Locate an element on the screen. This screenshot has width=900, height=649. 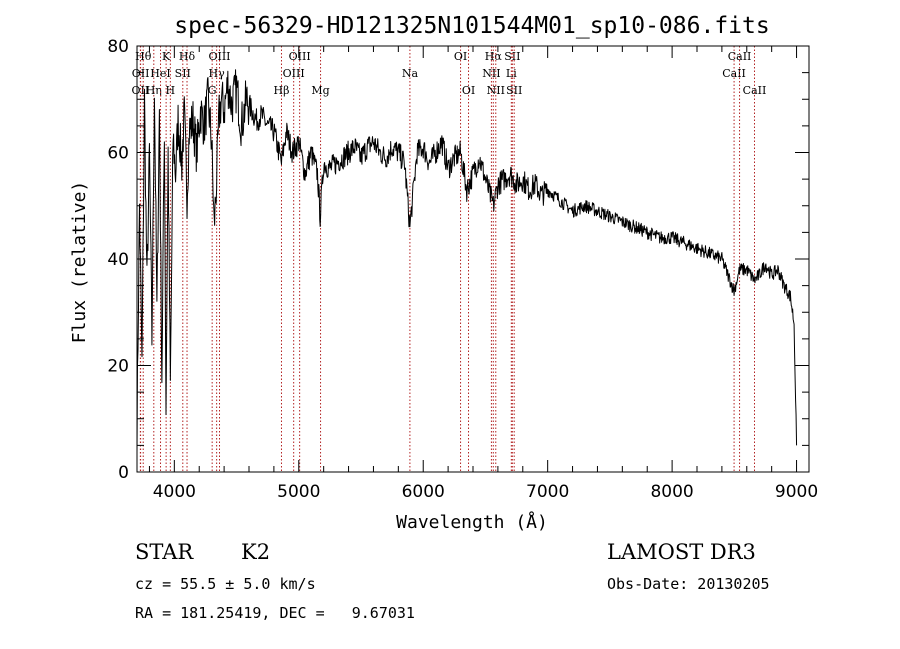
object-class: STAR is located at coordinates (164, 552).